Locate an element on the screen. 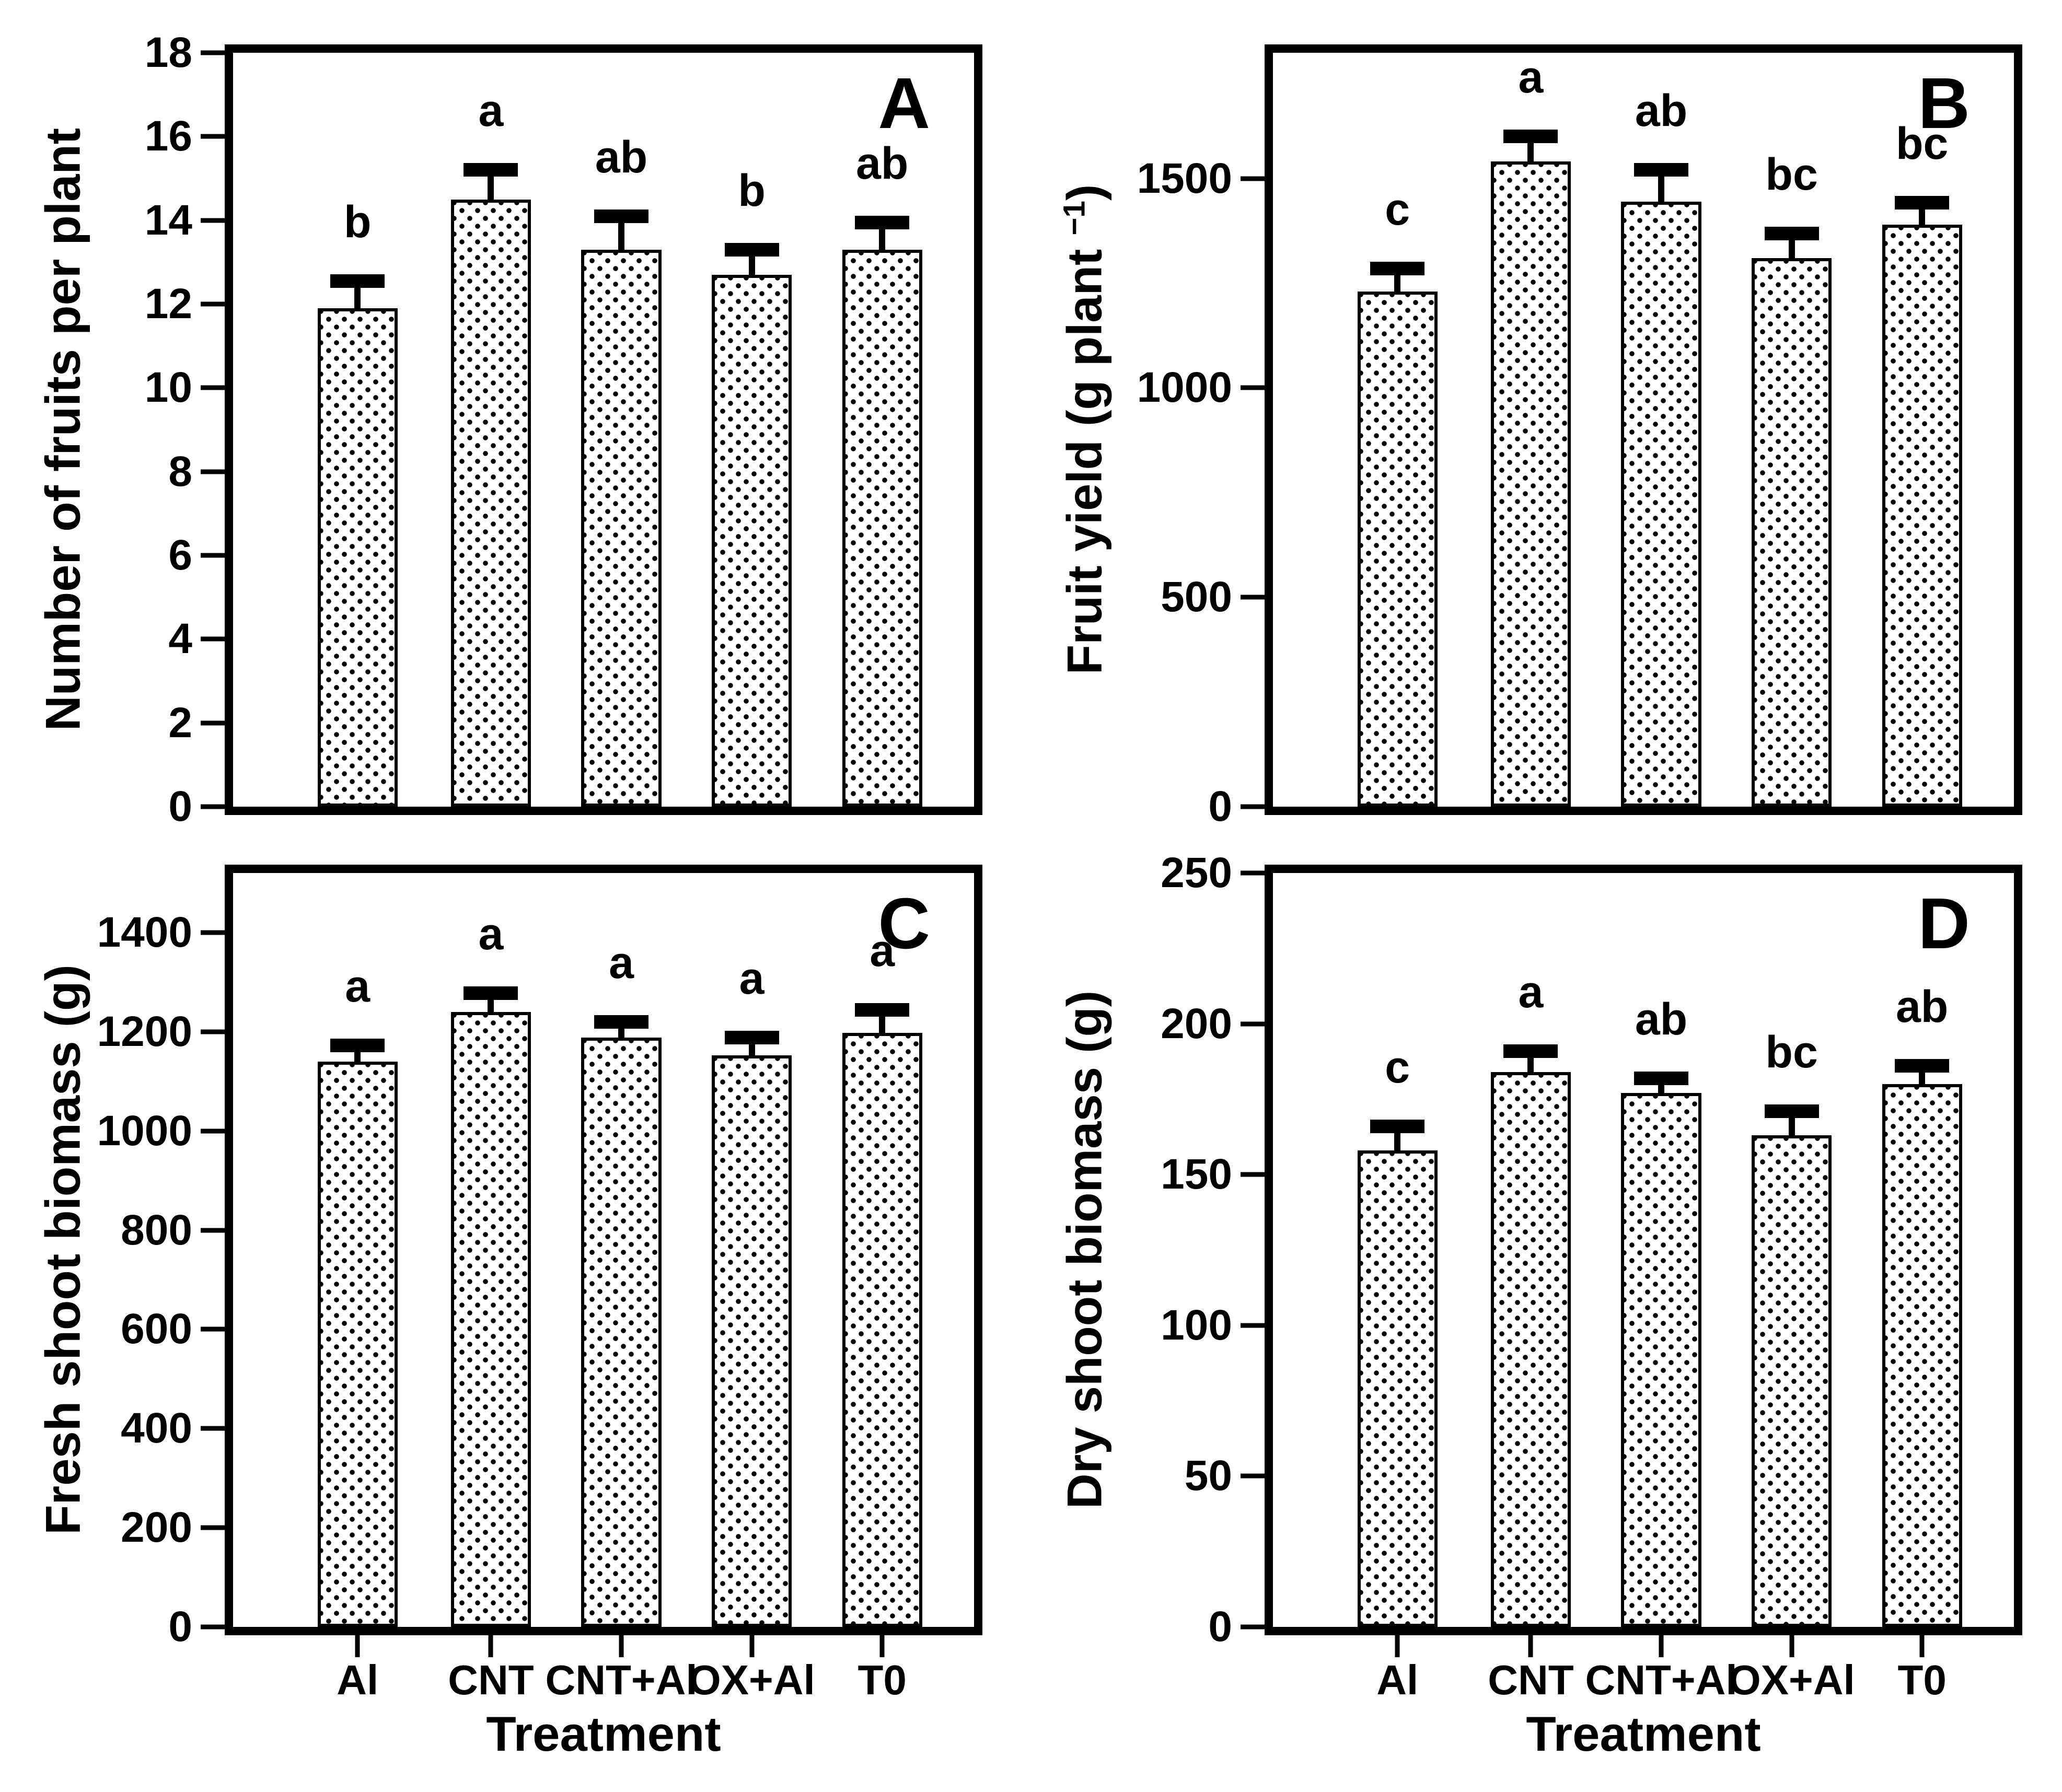 The image size is (2062, 1792). y-tick-label: 400 is located at coordinates (156, 1428).